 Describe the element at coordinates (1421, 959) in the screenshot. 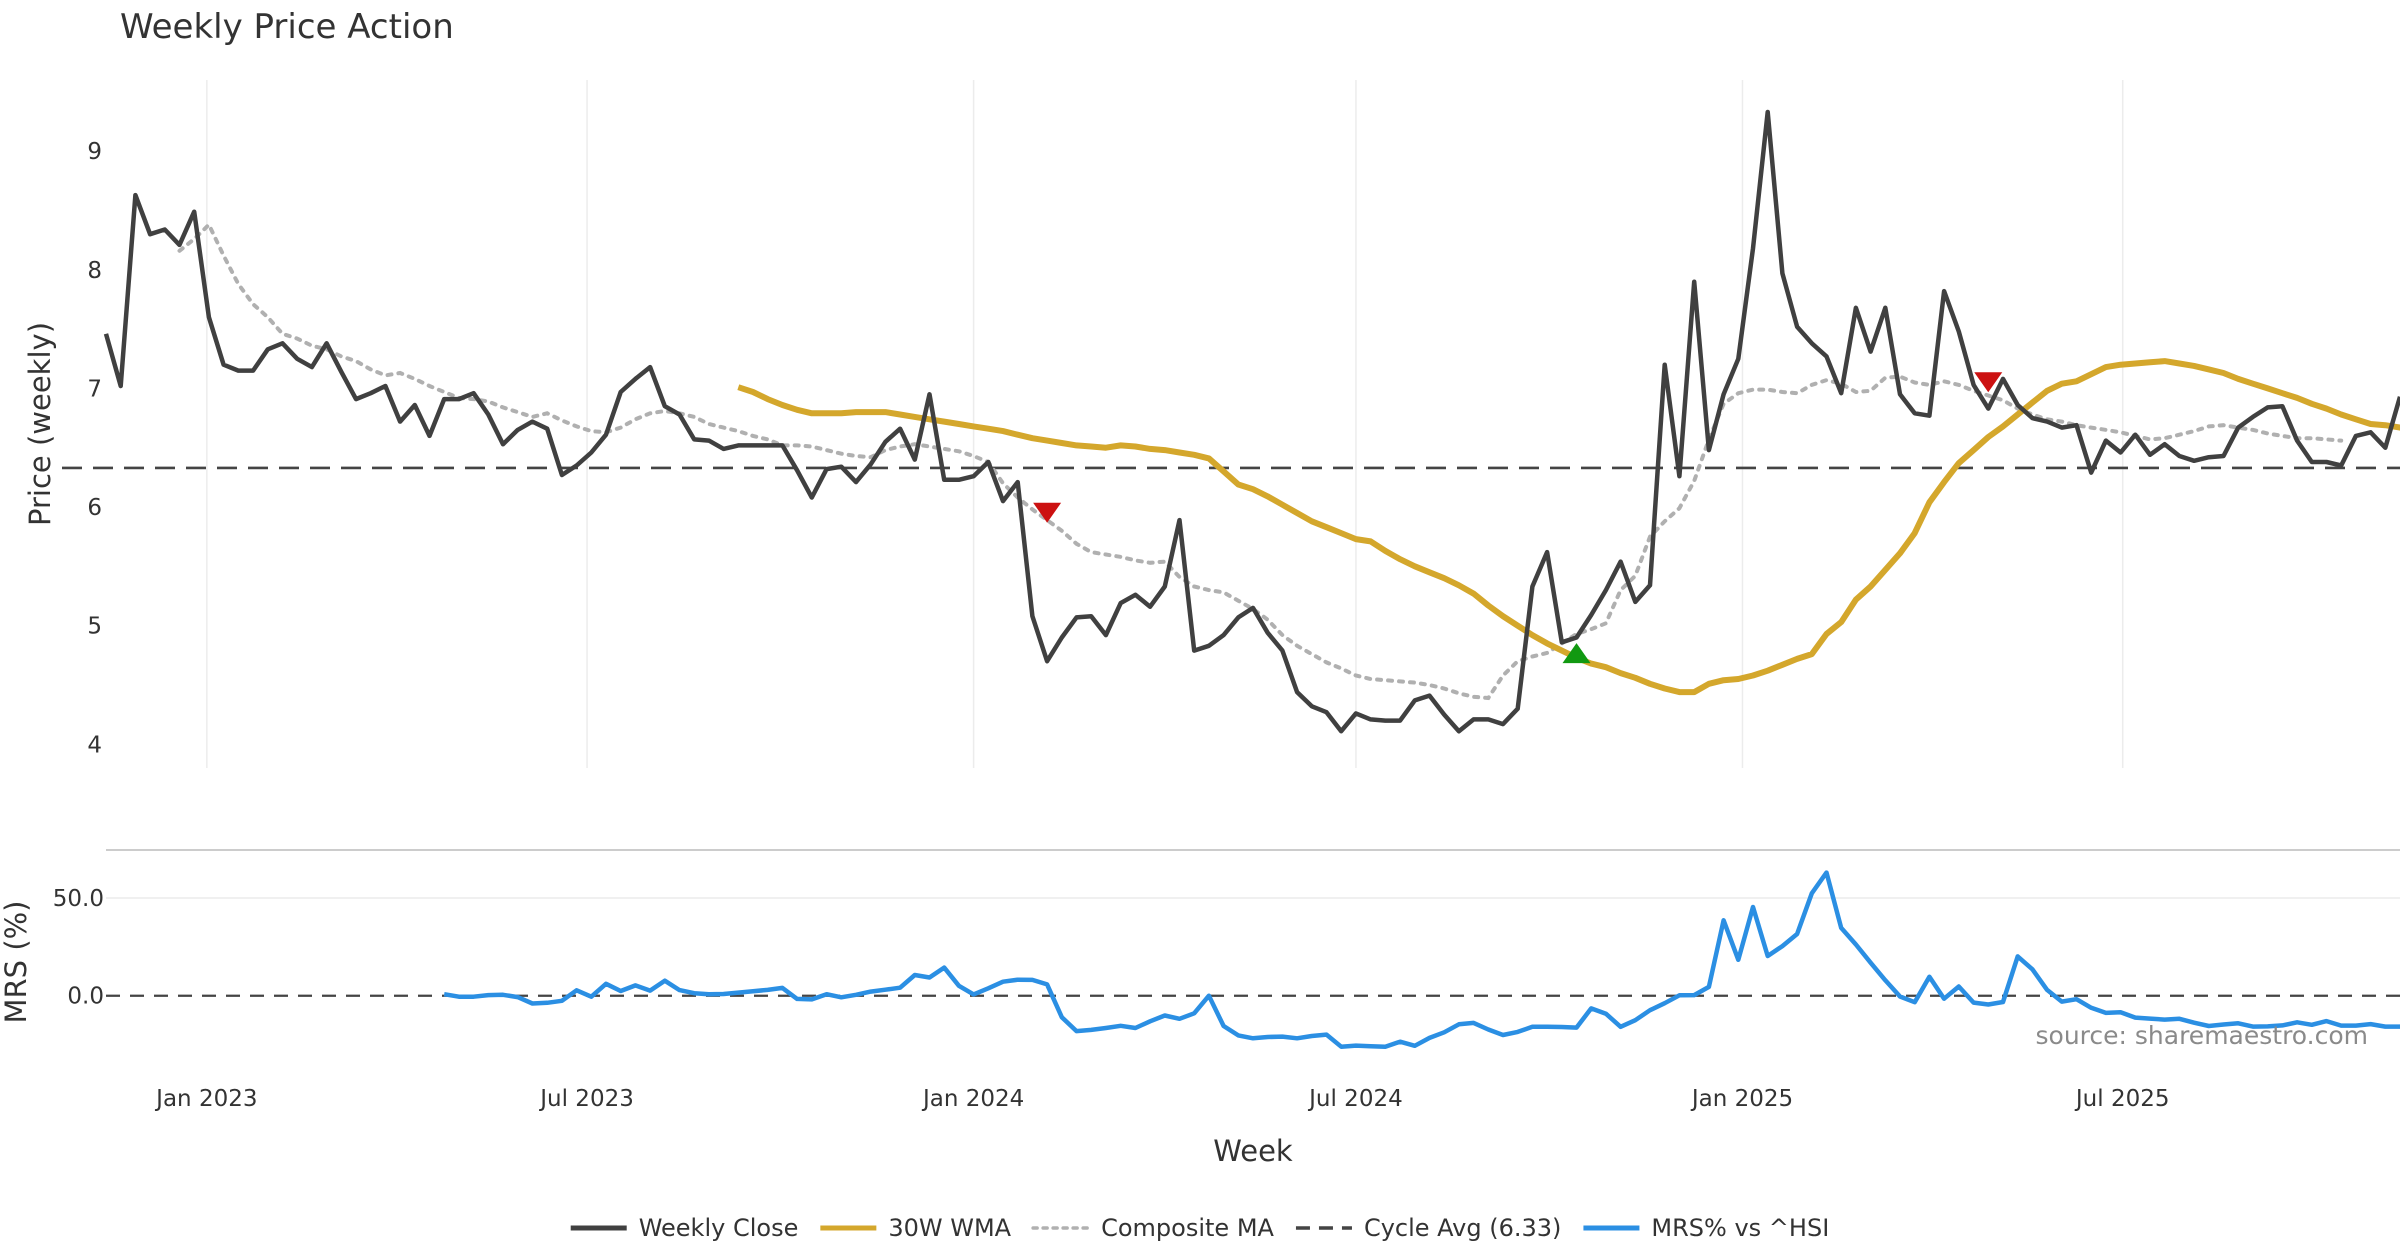

I see `series-line-mrs` at that location.